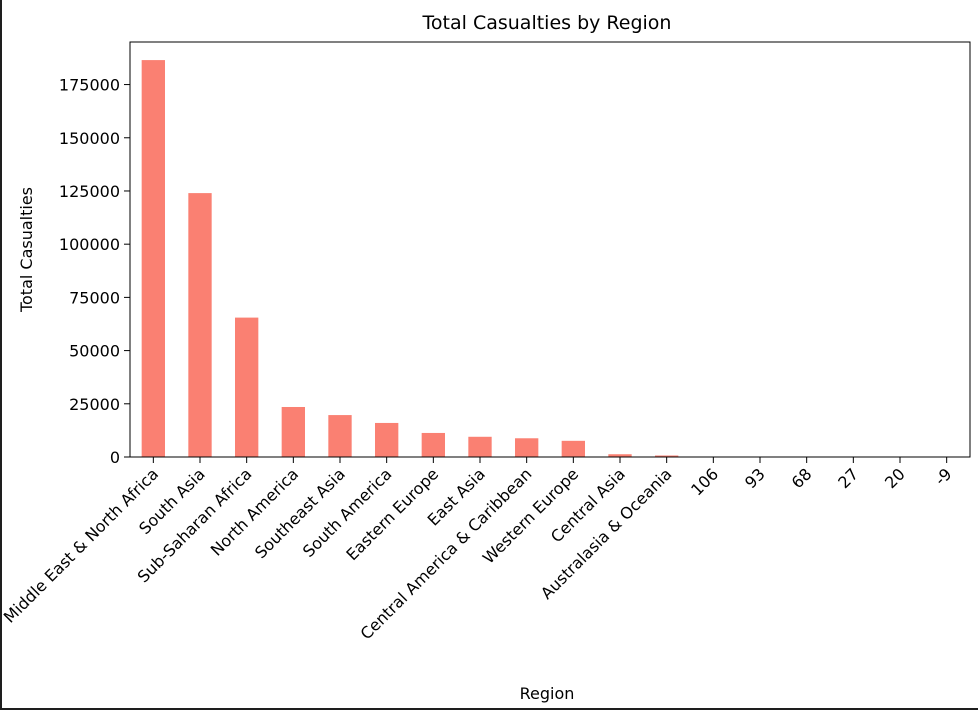  Describe the element at coordinates (94, 271) in the screenshot. I see `y-ticks-group: 0 25000 50000 75000 100000 125000 150000 175000` at that location.